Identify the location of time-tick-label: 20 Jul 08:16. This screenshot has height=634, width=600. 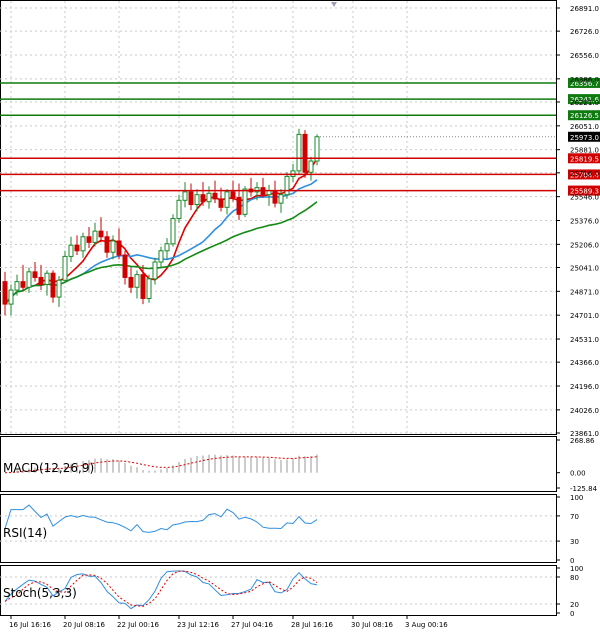
(84, 625).